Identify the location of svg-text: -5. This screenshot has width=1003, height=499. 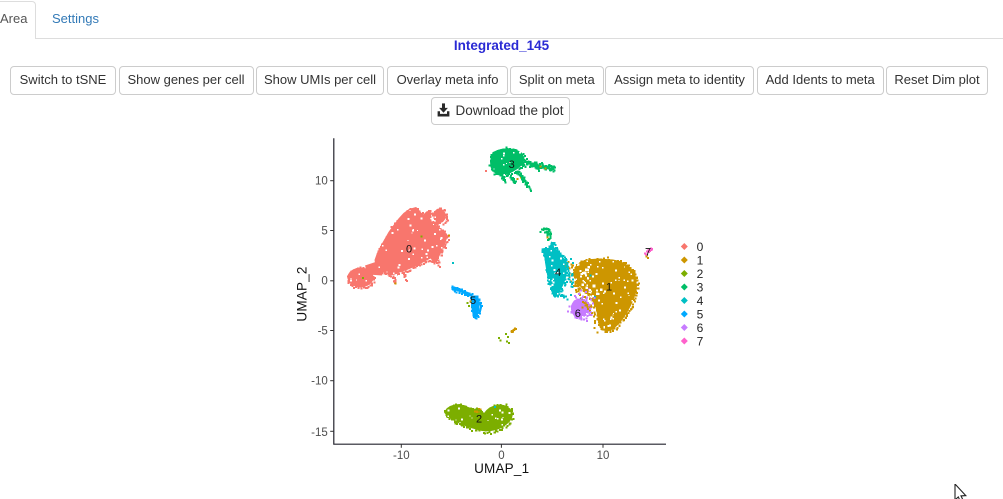
(323, 331).